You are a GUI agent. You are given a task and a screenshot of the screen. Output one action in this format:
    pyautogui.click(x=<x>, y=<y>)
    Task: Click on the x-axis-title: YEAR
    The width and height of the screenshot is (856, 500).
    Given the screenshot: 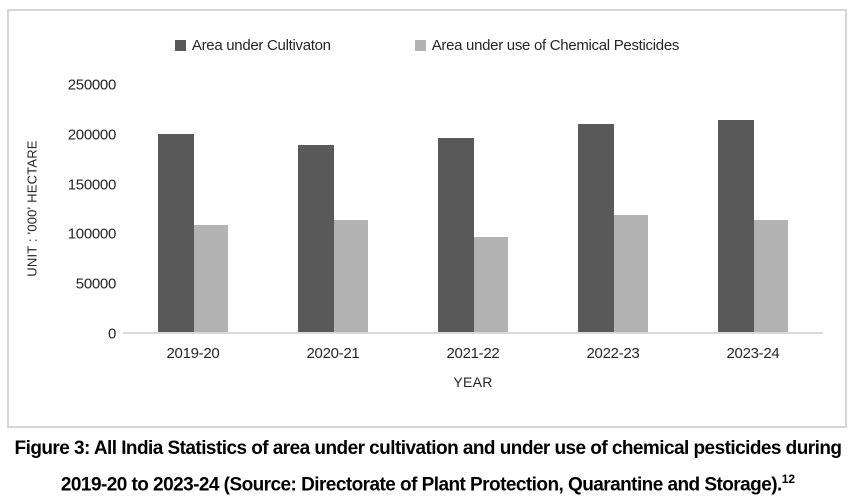 What is the action you would take?
    pyautogui.click(x=473, y=382)
    